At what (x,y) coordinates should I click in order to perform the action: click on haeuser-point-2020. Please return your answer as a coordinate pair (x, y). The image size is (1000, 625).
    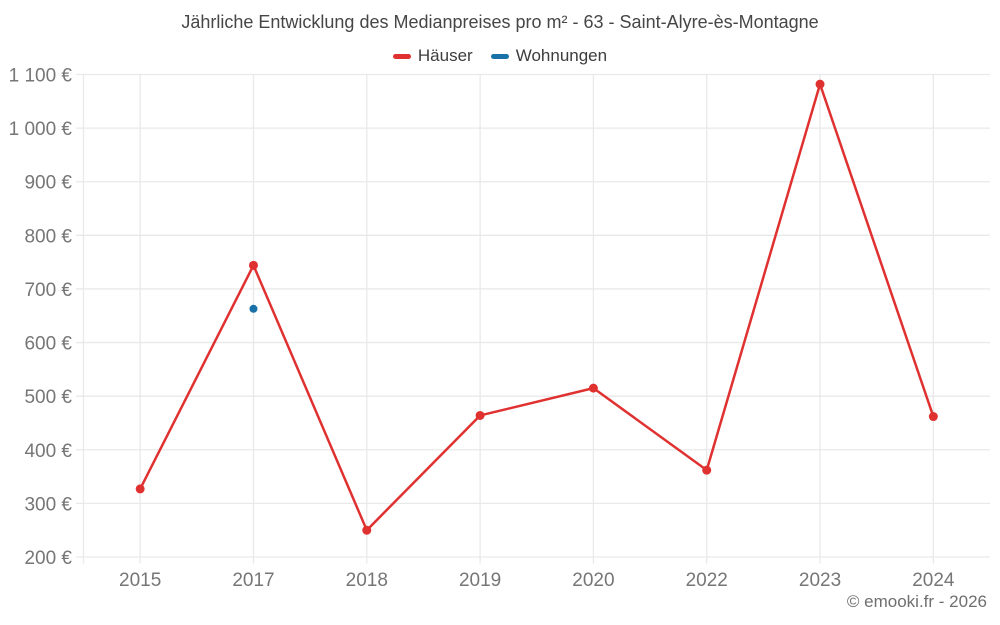
    Looking at the image, I should click on (593, 388).